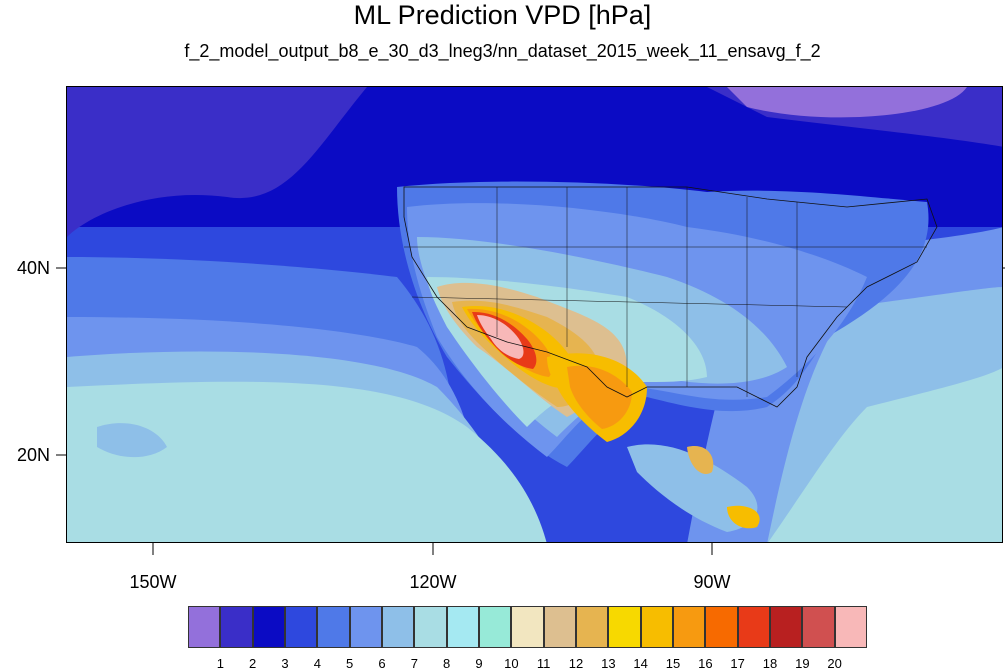 Image resolution: width=1005 pixels, height=672 pixels. I want to click on colorbar-tick-label: 4, so click(317, 663).